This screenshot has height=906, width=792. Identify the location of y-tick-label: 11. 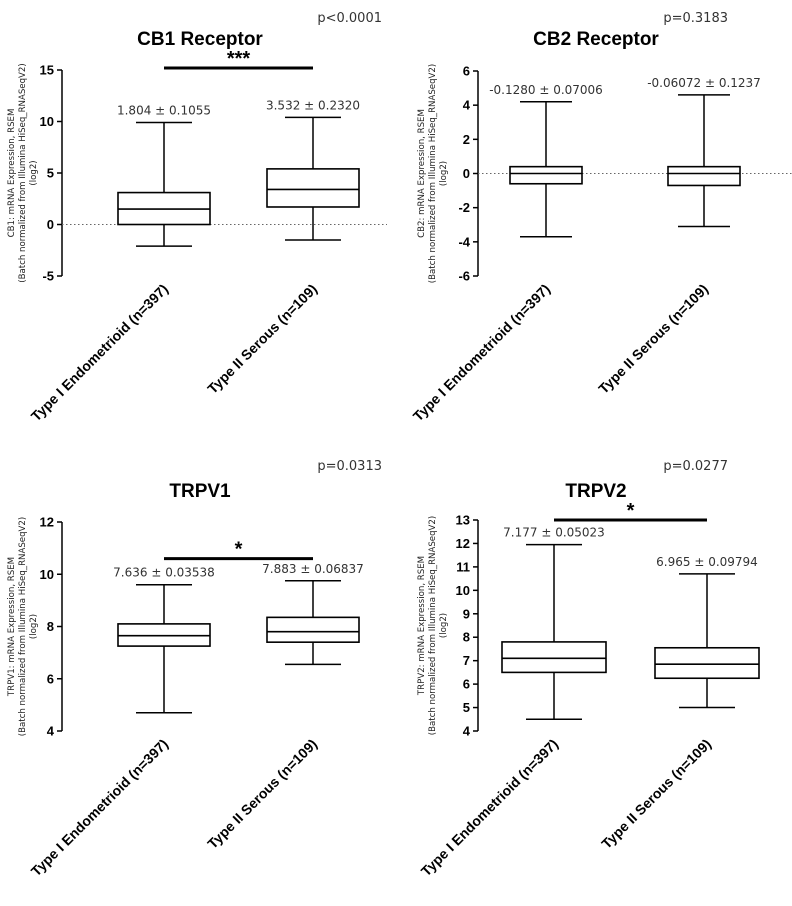
(463, 566).